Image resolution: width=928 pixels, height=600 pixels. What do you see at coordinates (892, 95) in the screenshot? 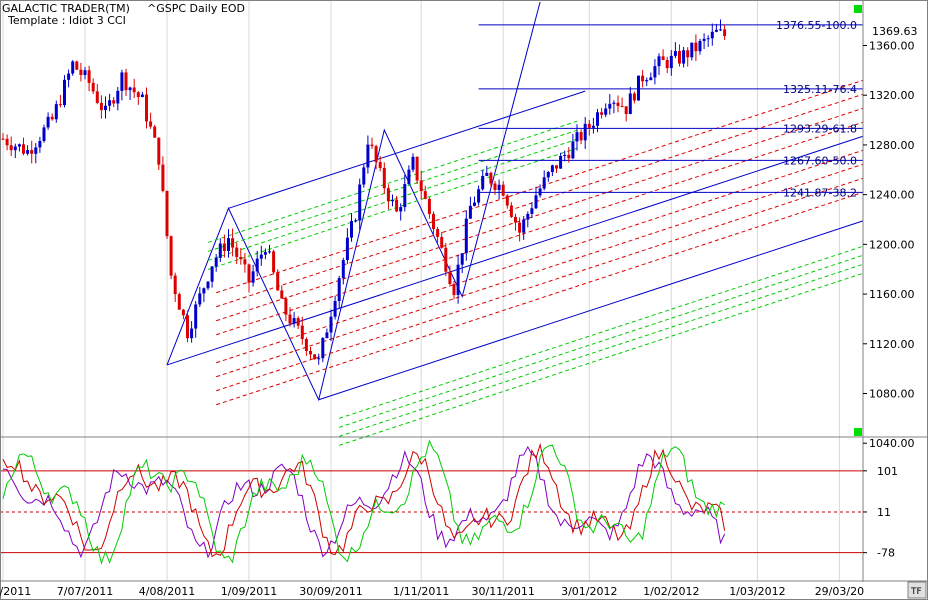
I see `price-tick-label: 1320.00` at bounding box center [892, 95].